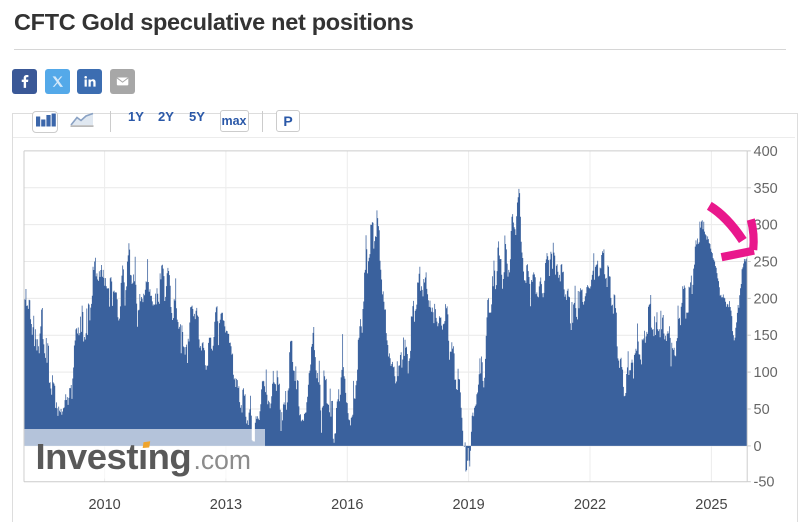  What do you see at coordinates (590, 505) in the screenshot?
I see `svg-text: 2022` at bounding box center [590, 505].